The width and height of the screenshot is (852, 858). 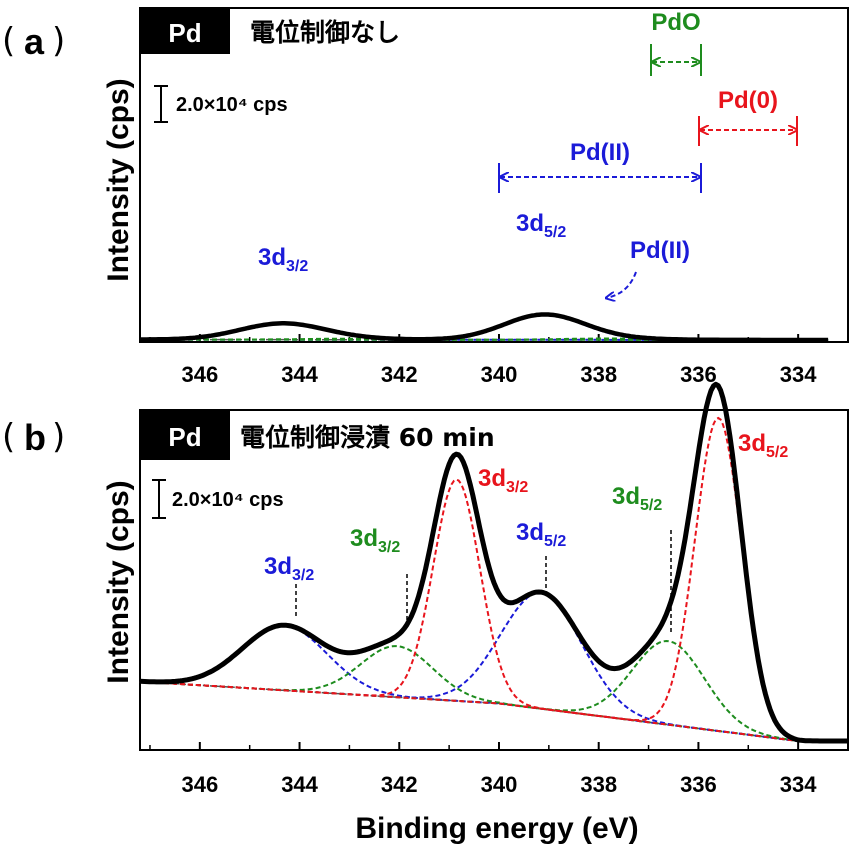 I want to click on panel-b-pdo-3d32-label: 3d3/2, so click(x=375, y=540).